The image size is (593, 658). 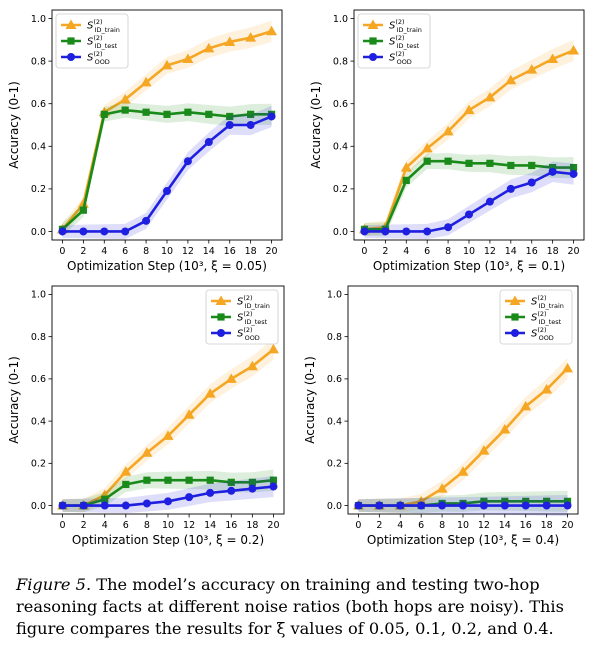 I want to click on series-band, so click(x=463, y=435).